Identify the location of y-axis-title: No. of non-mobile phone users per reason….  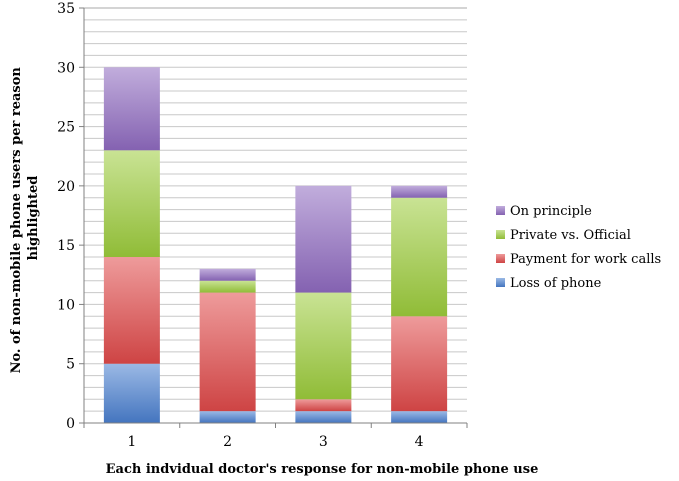
(25, 218).